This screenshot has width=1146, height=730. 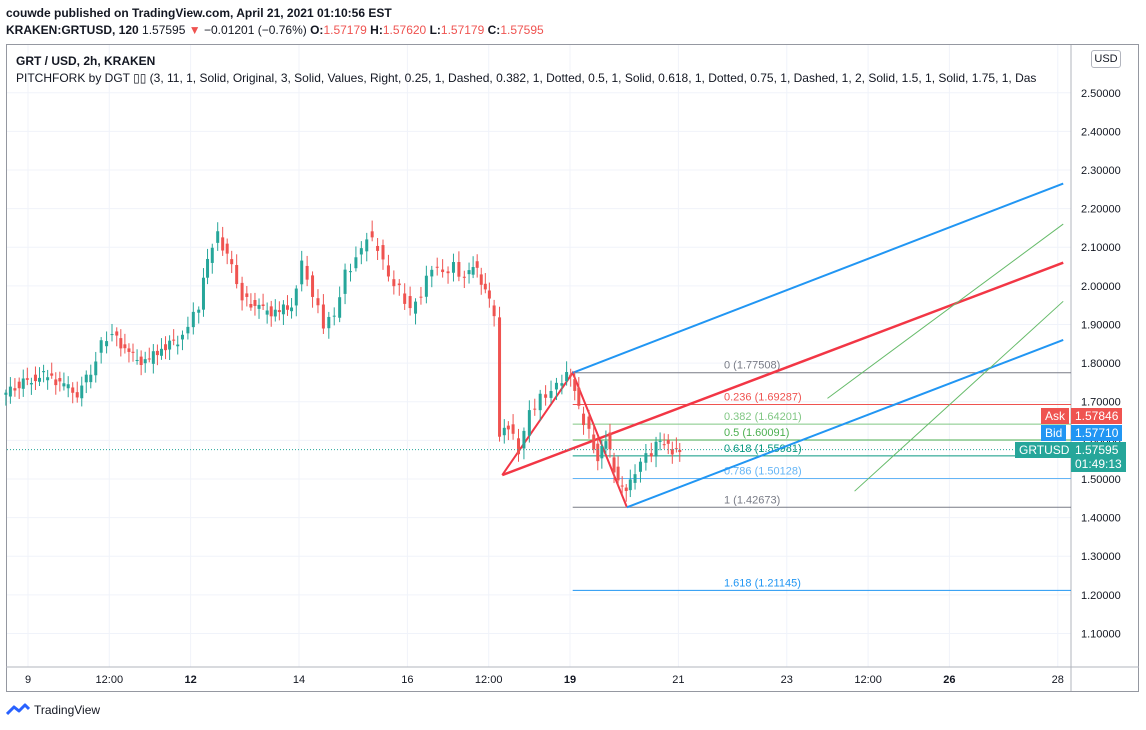 I want to click on price-change: −0.01201 (−0.76%), so click(x=255, y=30).